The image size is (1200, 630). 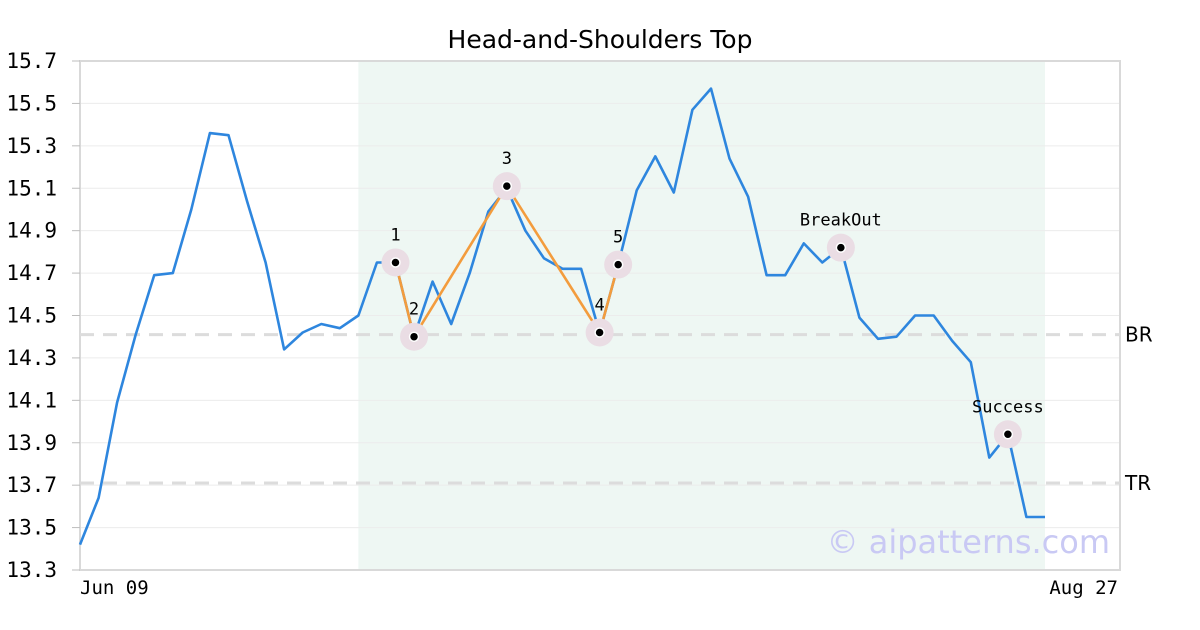 I want to click on y-tick-label: 14.1, so click(x=31, y=400).